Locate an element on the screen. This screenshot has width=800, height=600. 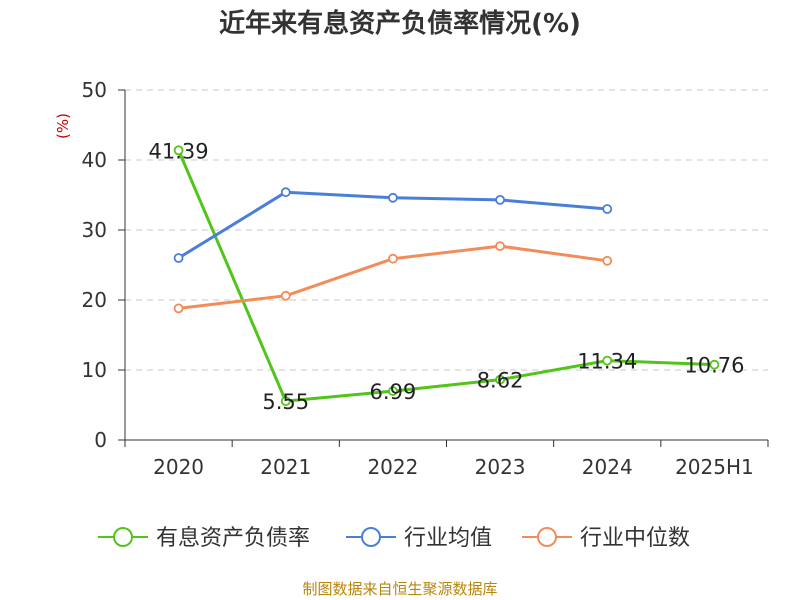
data-label: 6.99 is located at coordinates (393, 392).